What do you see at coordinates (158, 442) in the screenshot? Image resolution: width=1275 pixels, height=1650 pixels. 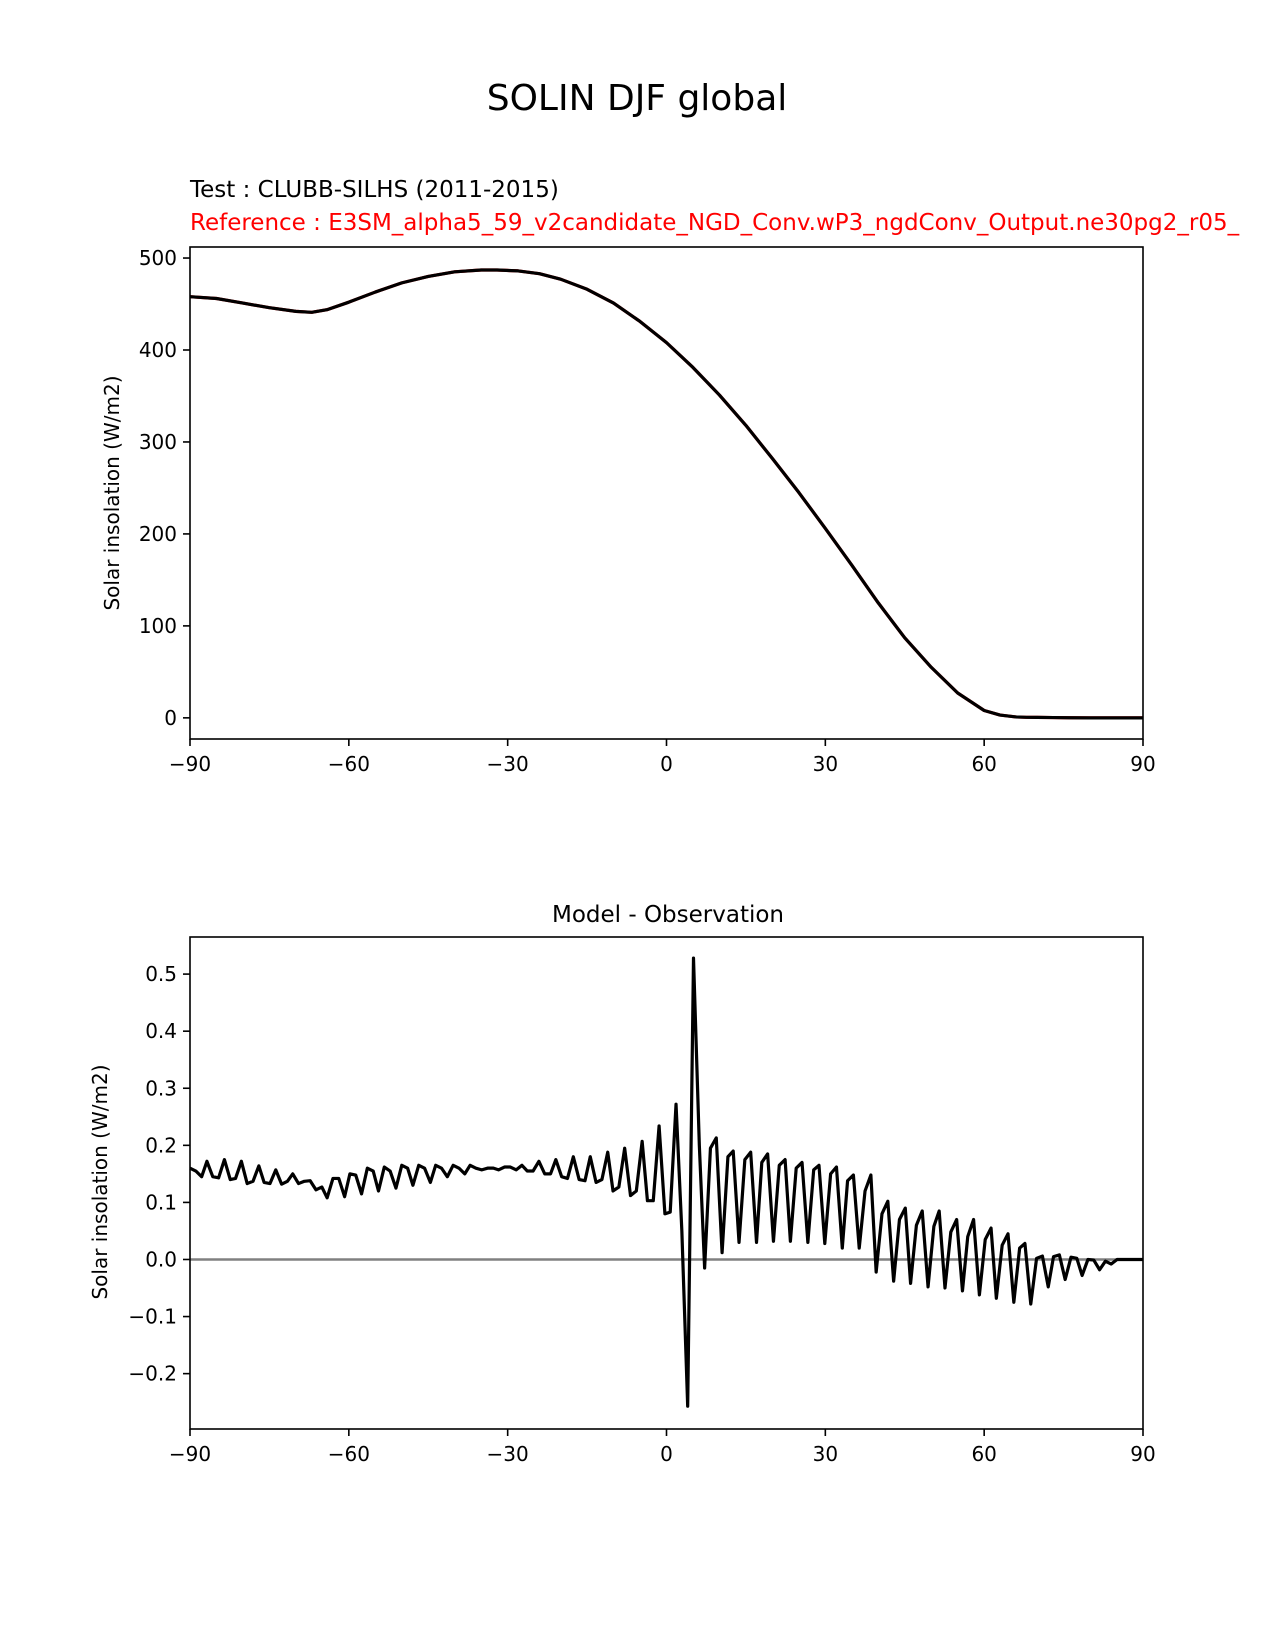 I see `y-tick-label: 300` at bounding box center [158, 442].